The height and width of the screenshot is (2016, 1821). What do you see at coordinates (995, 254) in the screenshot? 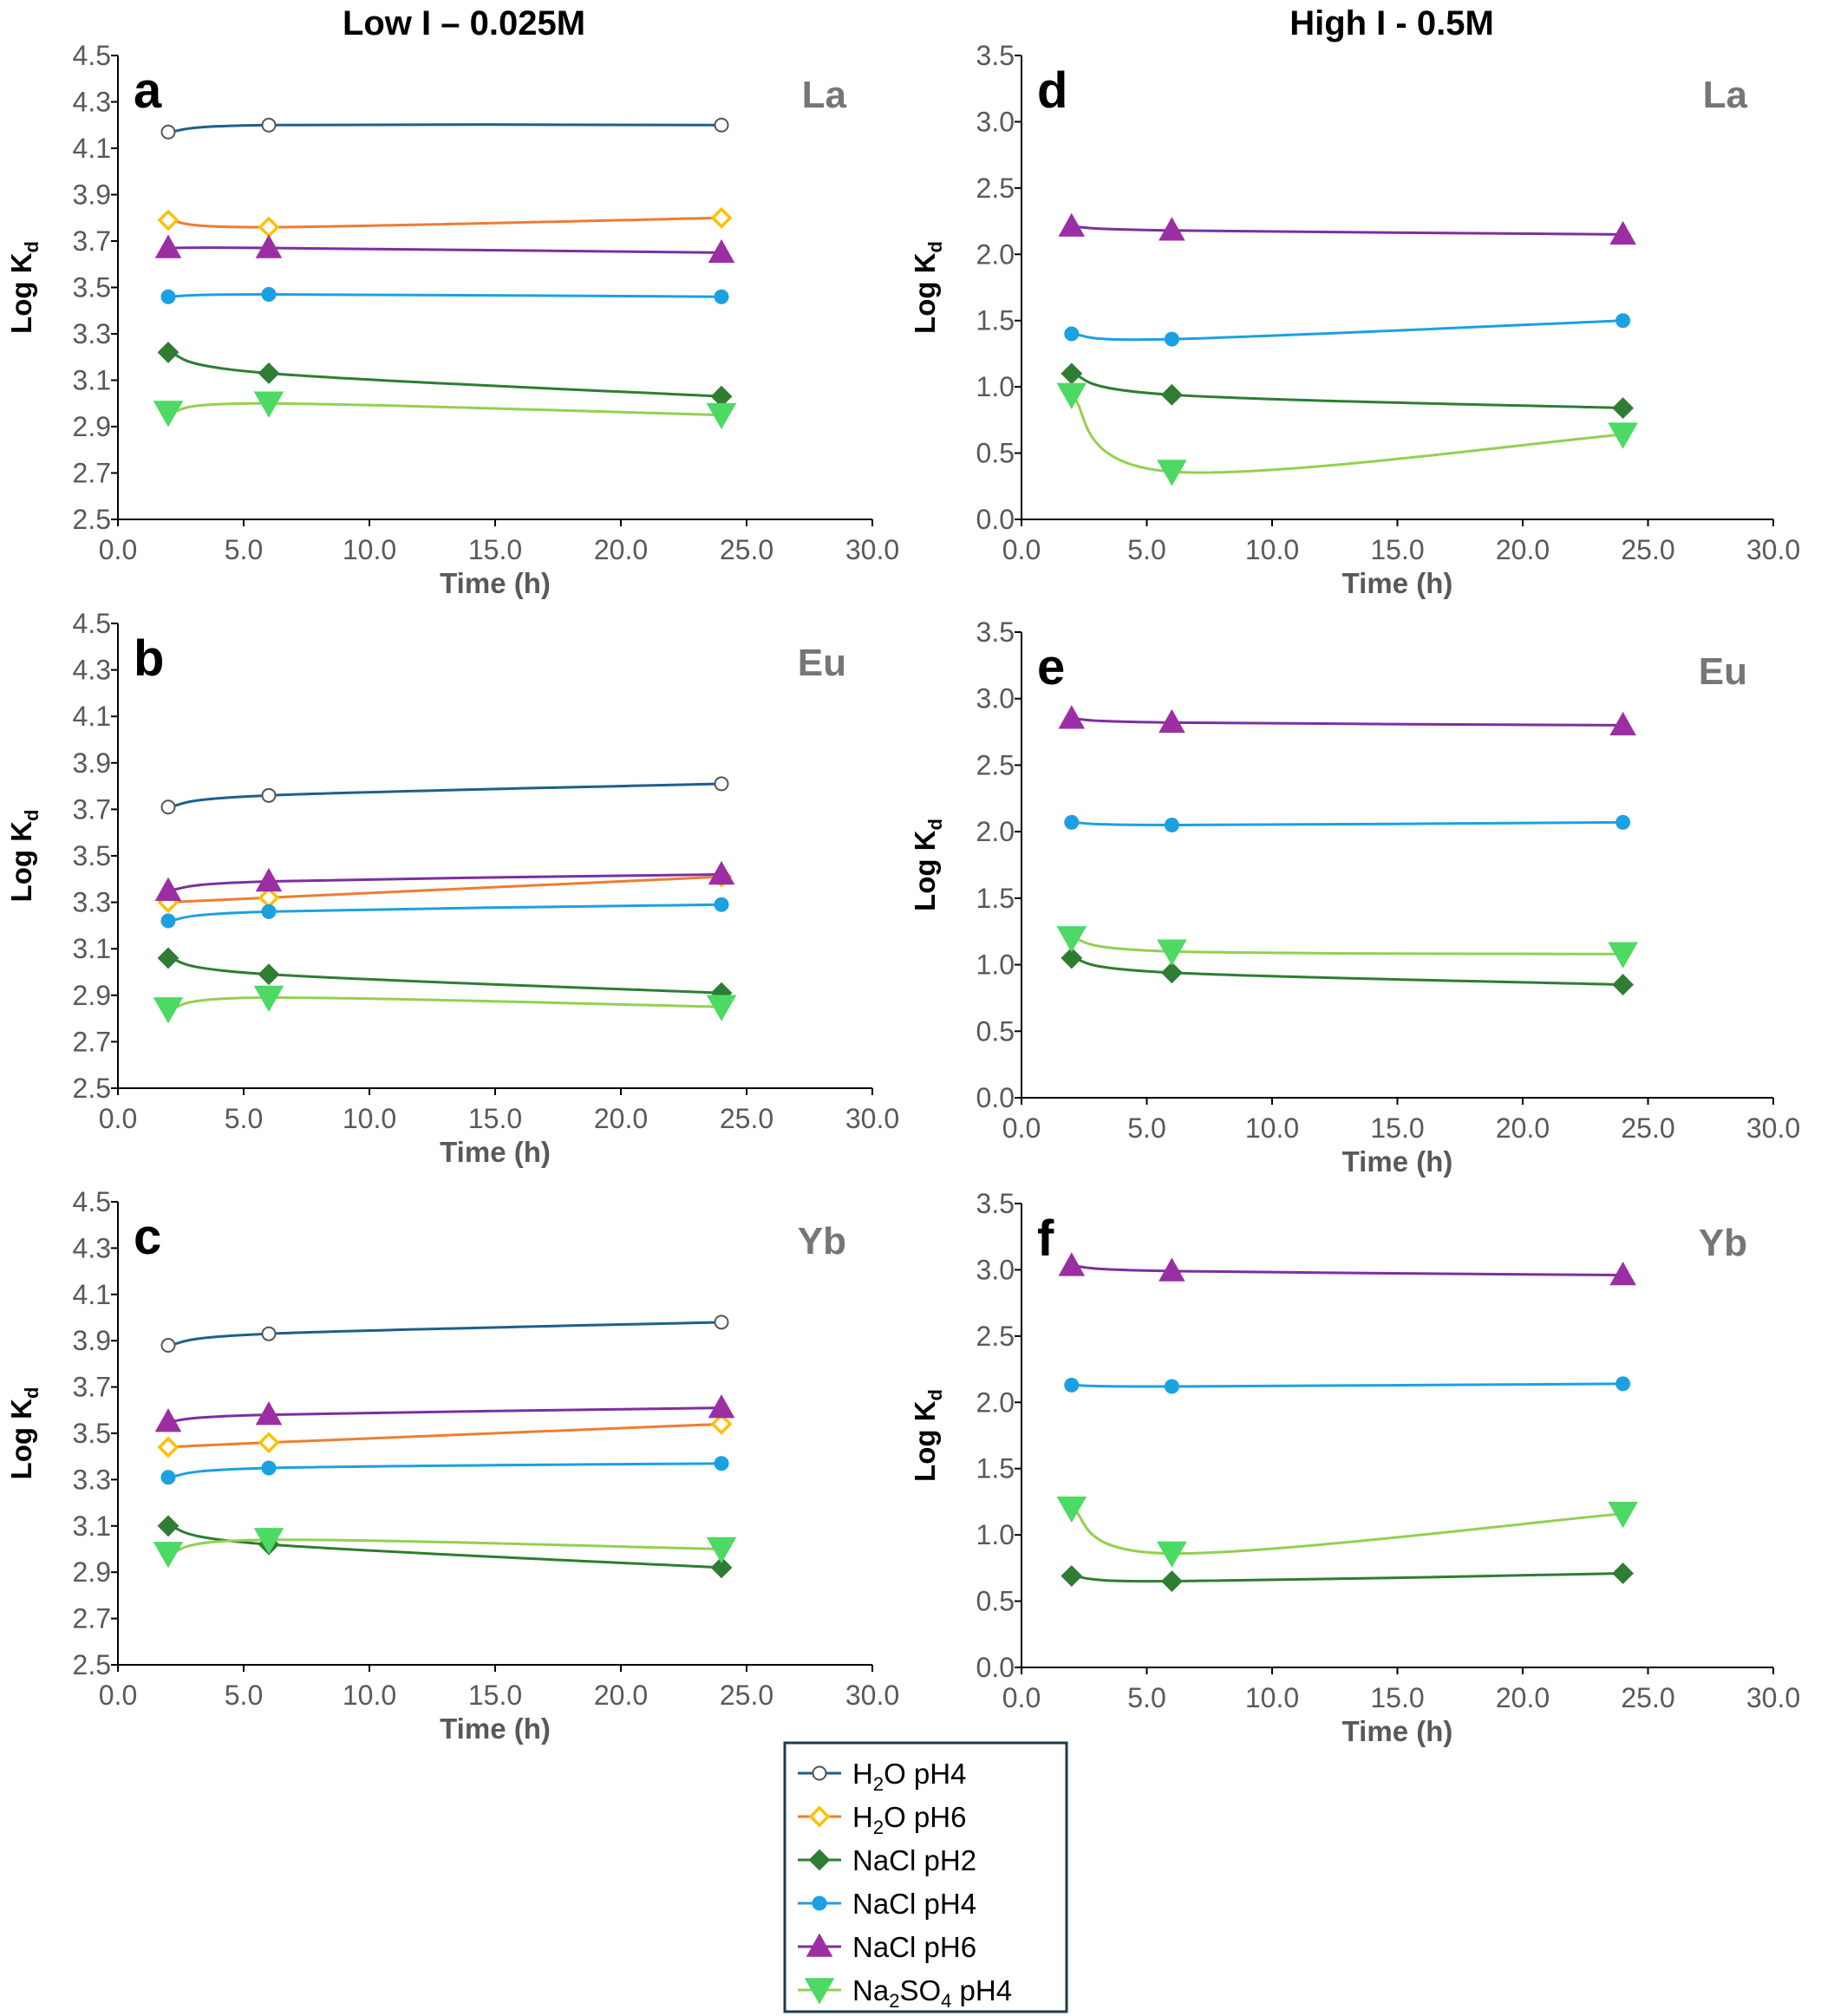
I see `y-tick-label: 2.0` at bounding box center [995, 254].